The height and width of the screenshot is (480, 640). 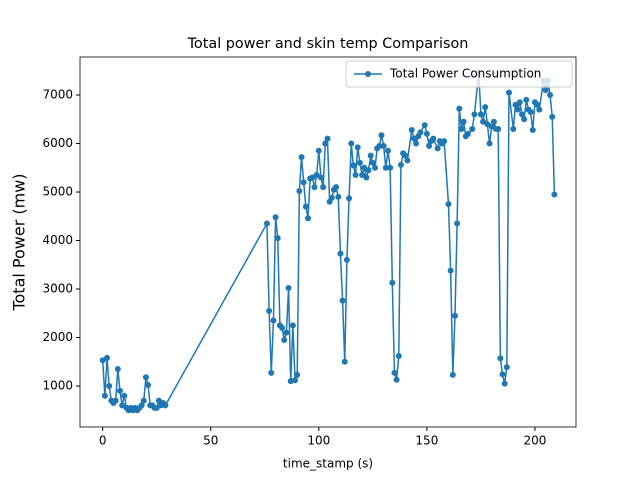 I want to click on x-tick-label: 150, so click(x=426, y=441).